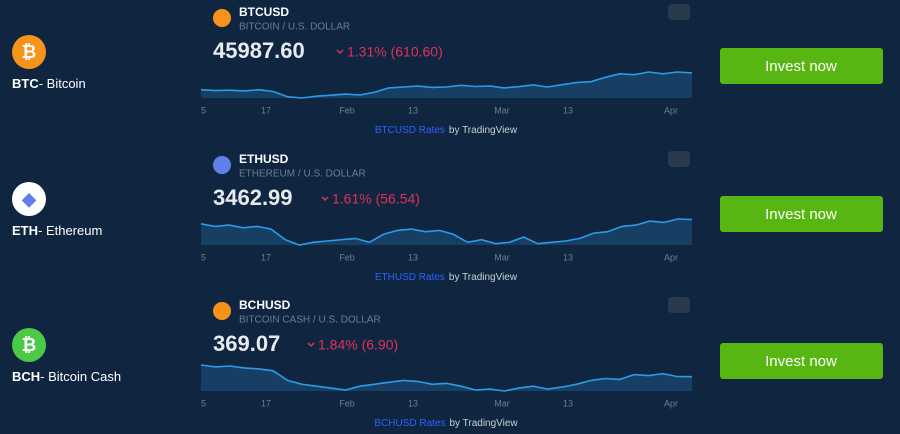 This screenshot has width=900, height=434. What do you see at coordinates (259, 50) in the screenshot?
I see `price: 45987.60` at bounding box center [259, 50].